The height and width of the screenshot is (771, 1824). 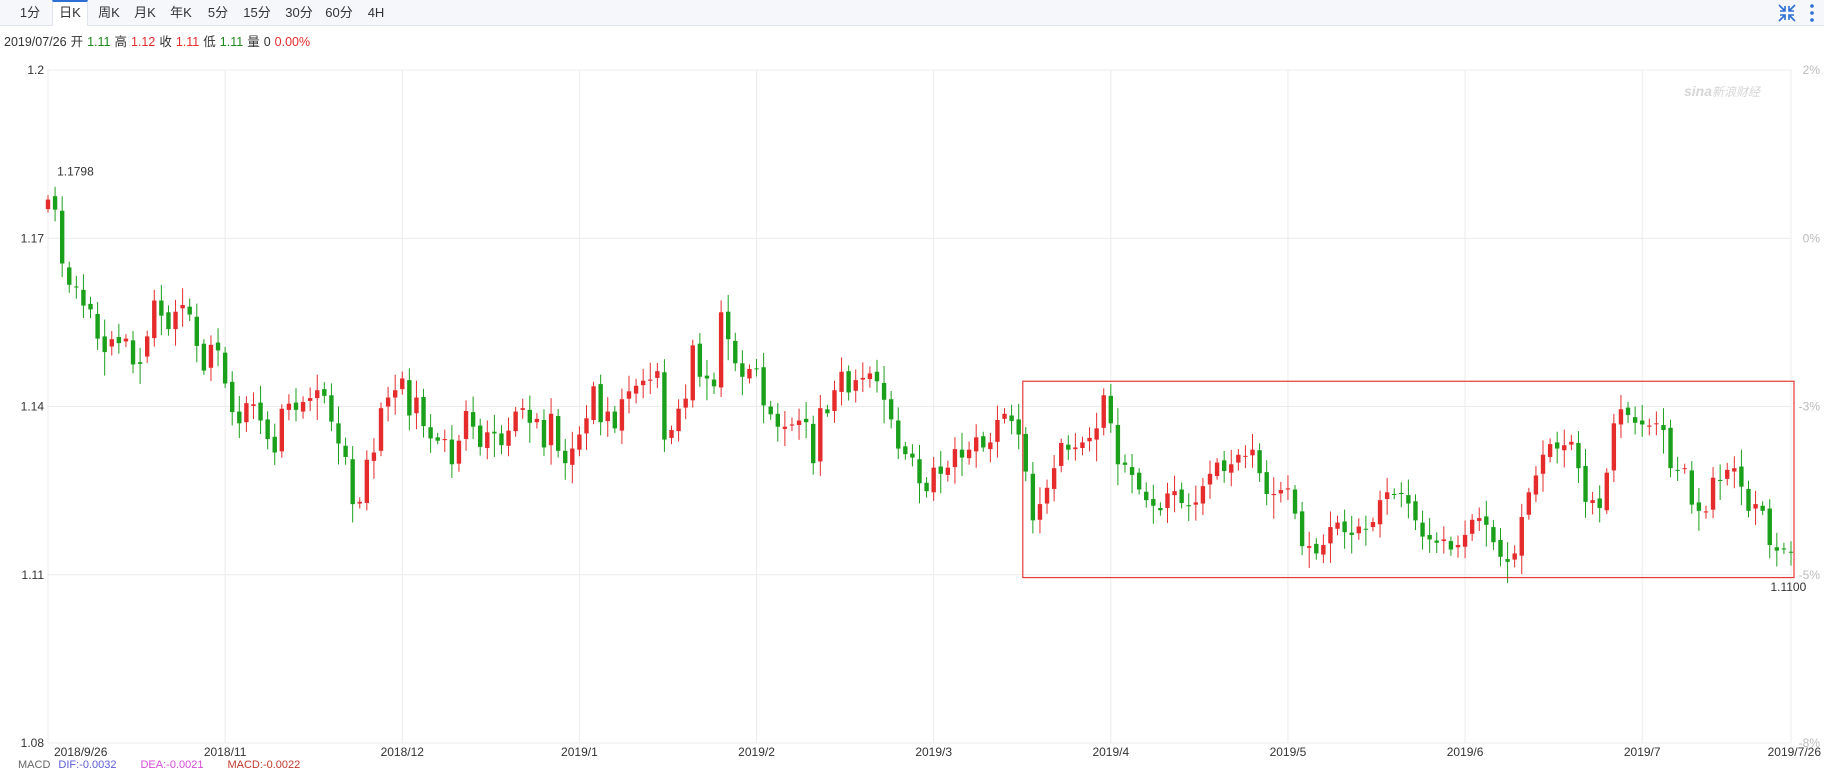 I want to click on info-high-value: 1.12, so click(x=143, y=42).